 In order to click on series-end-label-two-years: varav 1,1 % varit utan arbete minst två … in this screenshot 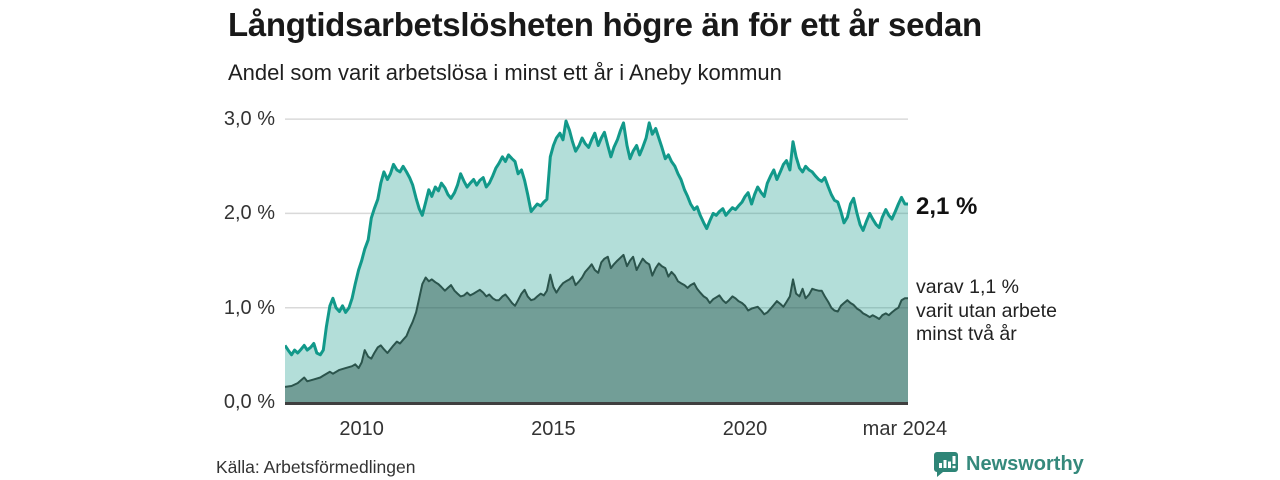, I will do `click(986, 311)`.